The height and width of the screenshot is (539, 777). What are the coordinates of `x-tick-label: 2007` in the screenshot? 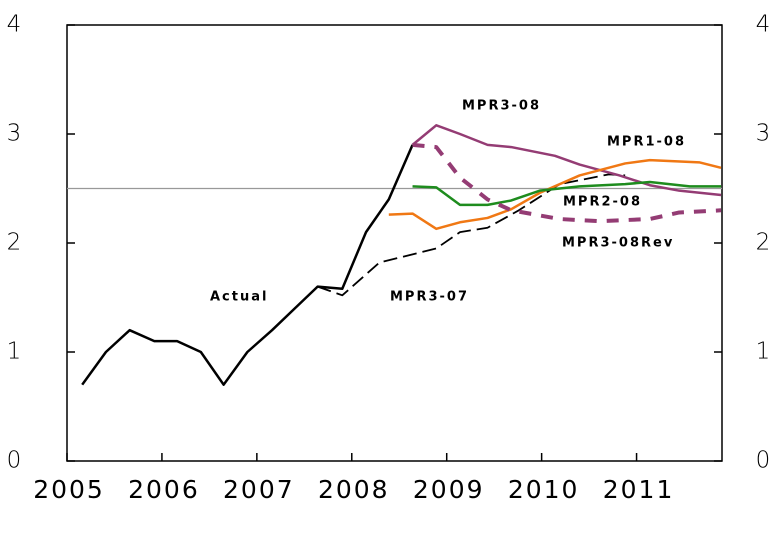 It's located at (259, 489).